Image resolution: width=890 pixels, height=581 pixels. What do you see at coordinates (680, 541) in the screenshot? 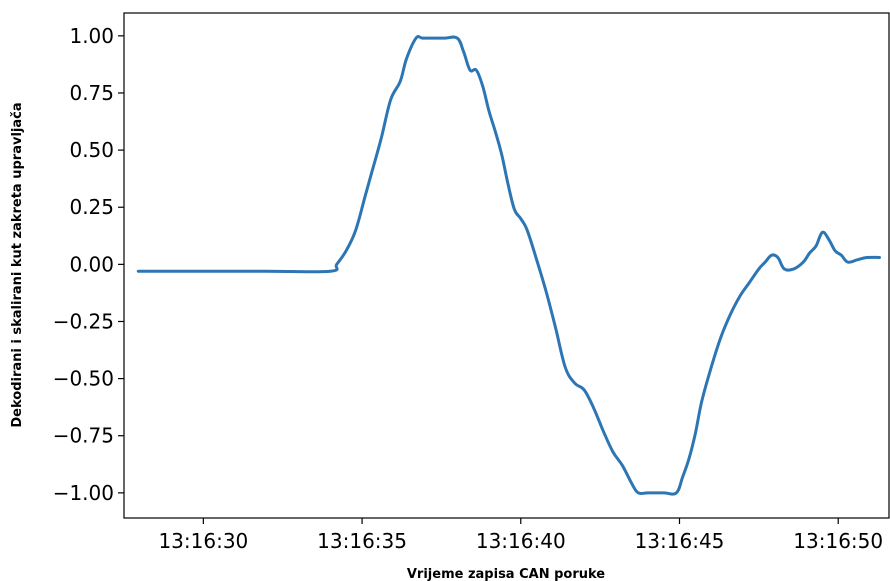
I see `x-tick-label: 13:16:45` at bounding box center [680, 541].